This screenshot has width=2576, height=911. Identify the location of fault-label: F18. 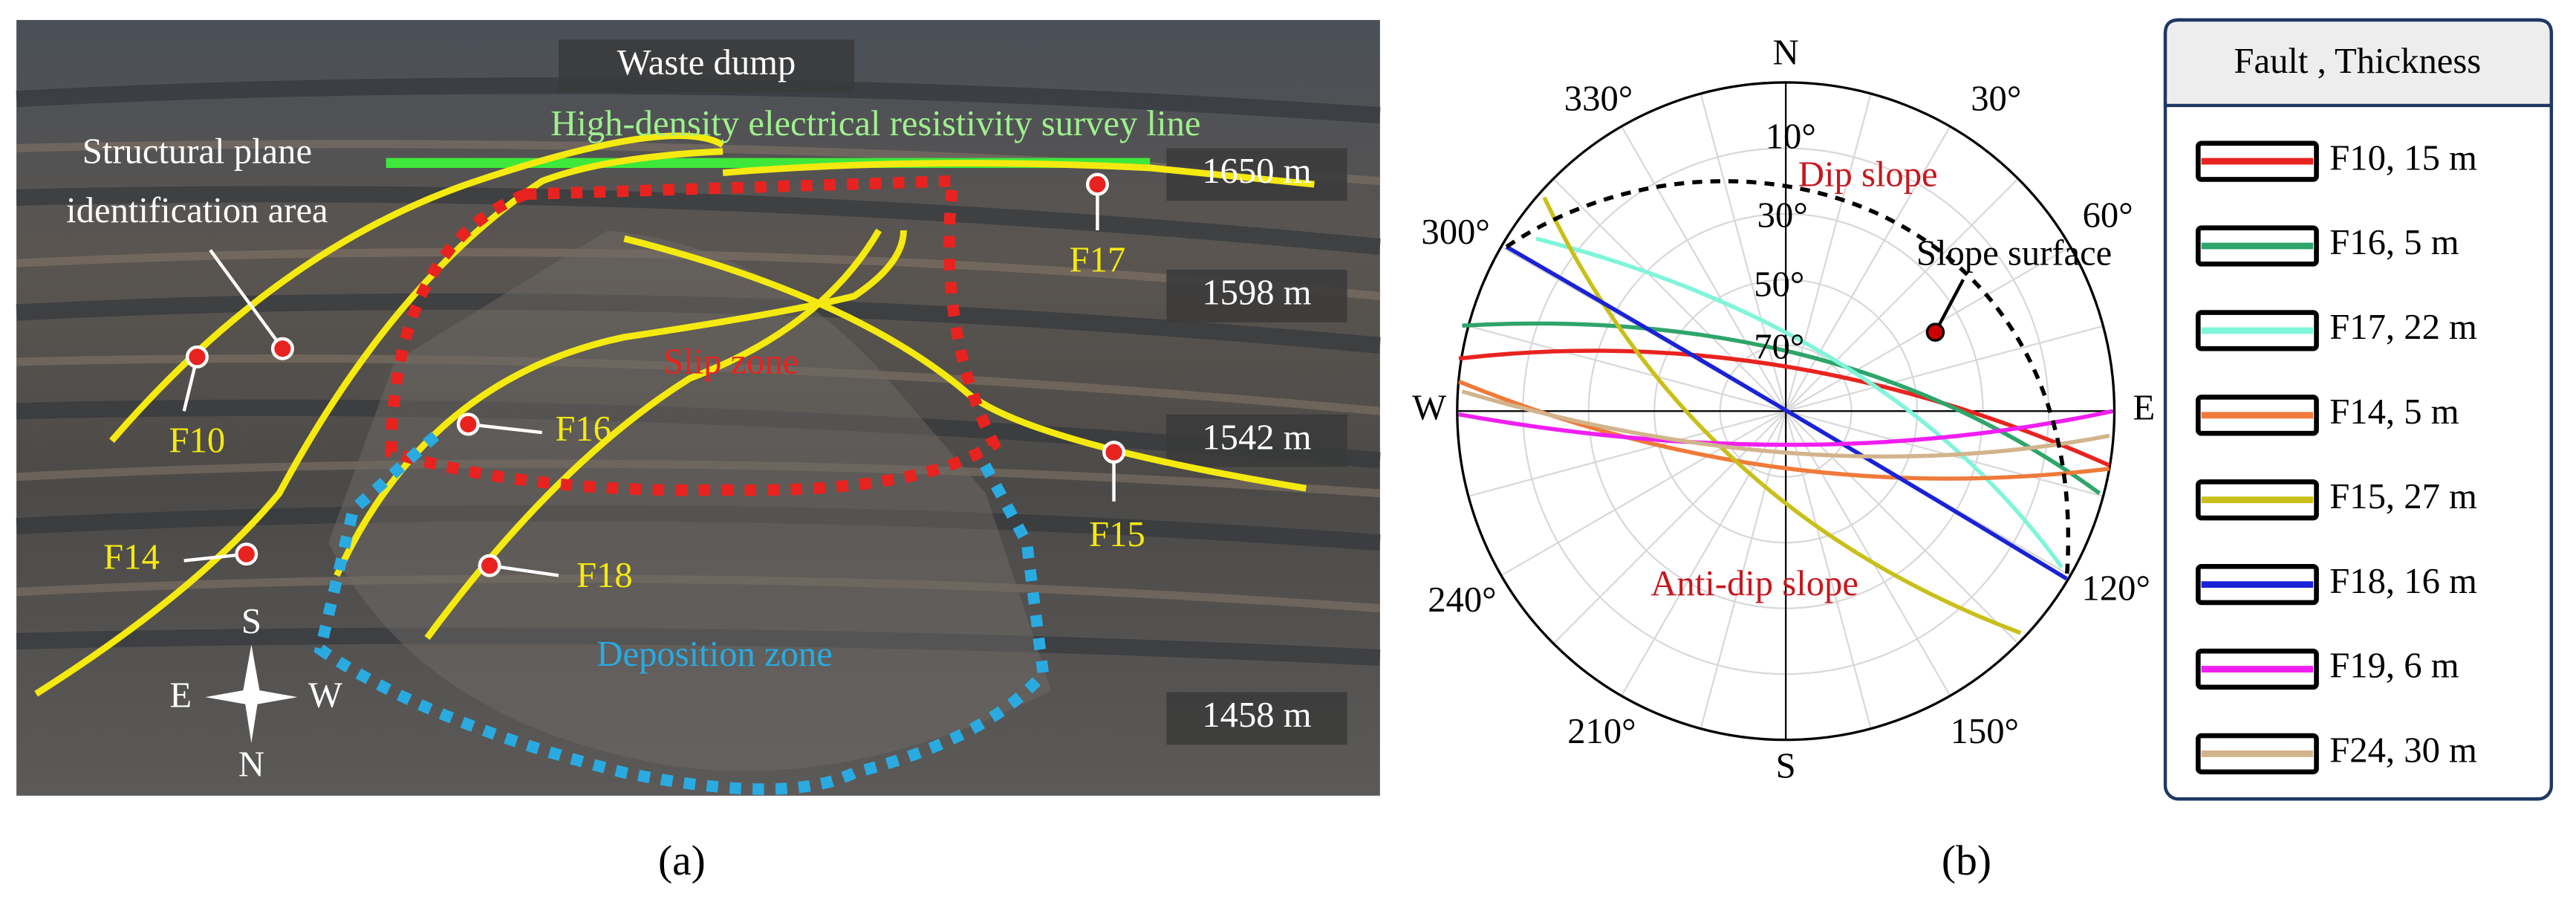
(604, 575).